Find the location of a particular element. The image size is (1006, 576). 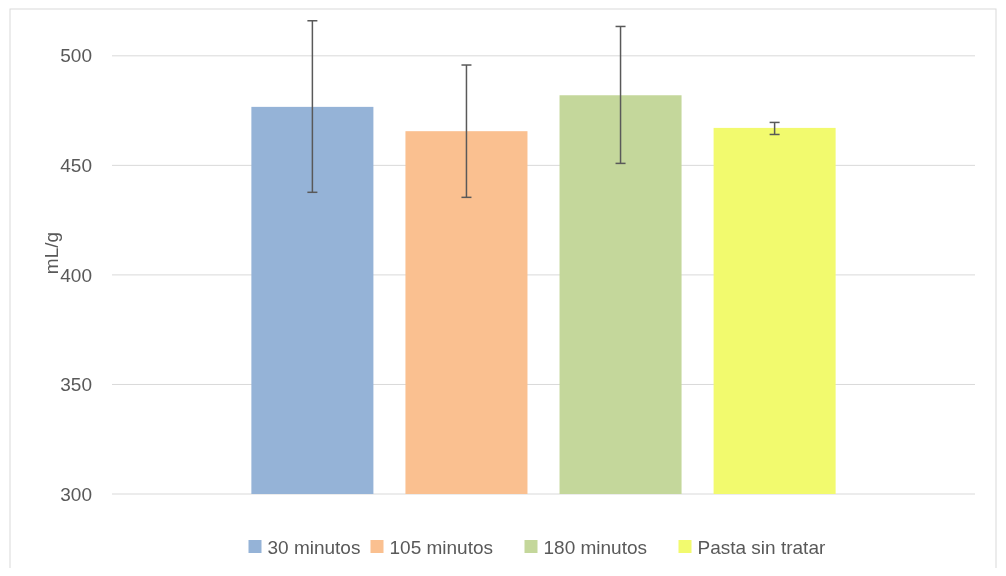

y-axis-title: mL/g is located at coordinates (51, 253).